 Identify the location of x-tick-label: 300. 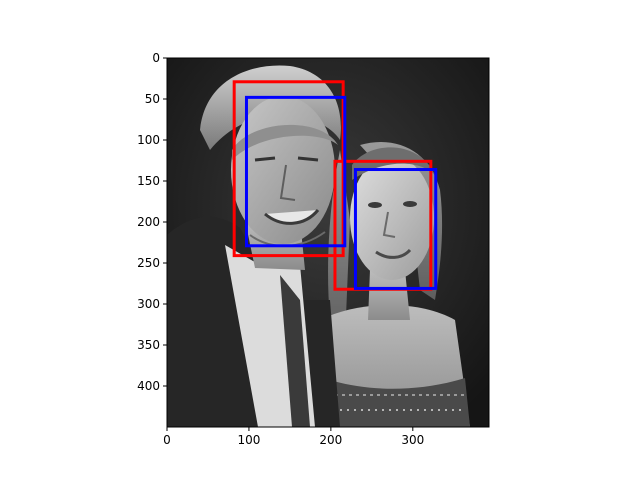
(412, 440).